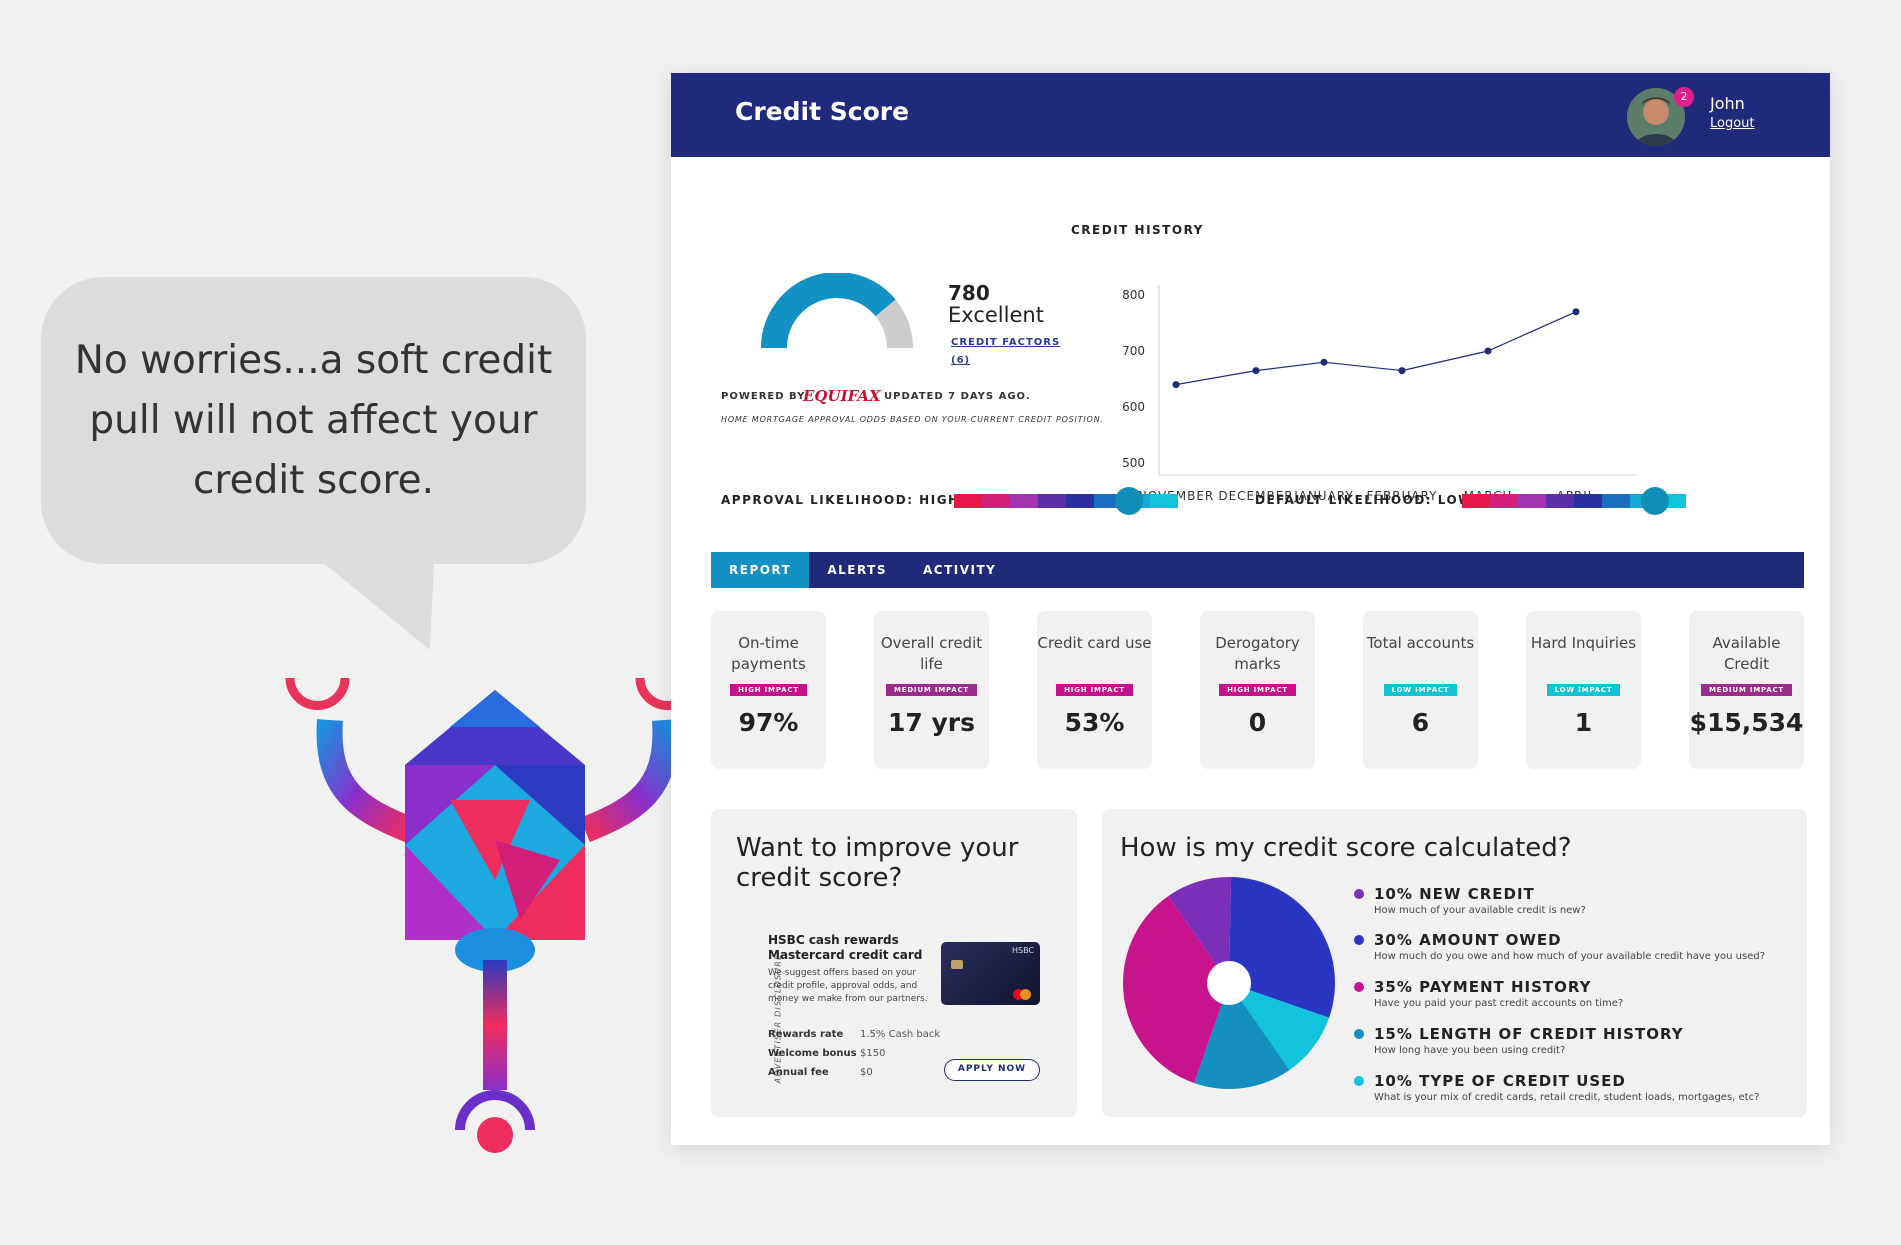  I want to click on approval-likelihood-marker, so click(1128, 501).